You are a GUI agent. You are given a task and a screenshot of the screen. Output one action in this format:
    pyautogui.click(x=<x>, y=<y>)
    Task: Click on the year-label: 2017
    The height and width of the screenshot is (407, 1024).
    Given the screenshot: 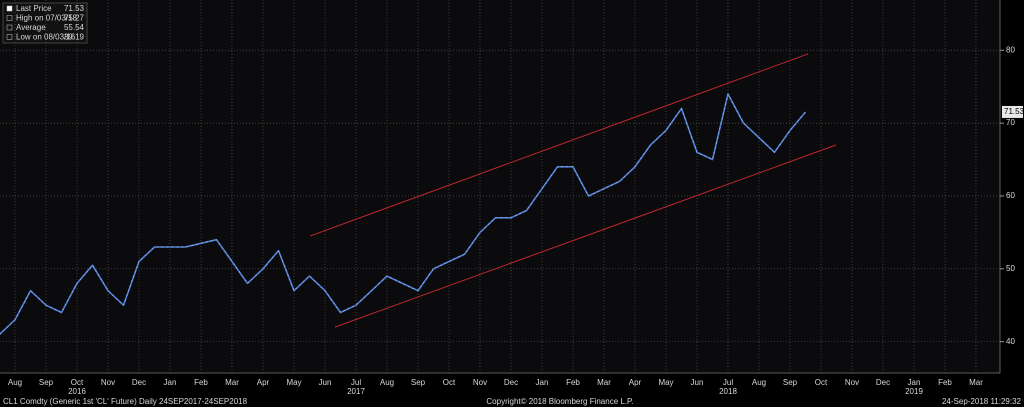 What is the action you would take?
    pyautogui.click(x=356, y=391)
    